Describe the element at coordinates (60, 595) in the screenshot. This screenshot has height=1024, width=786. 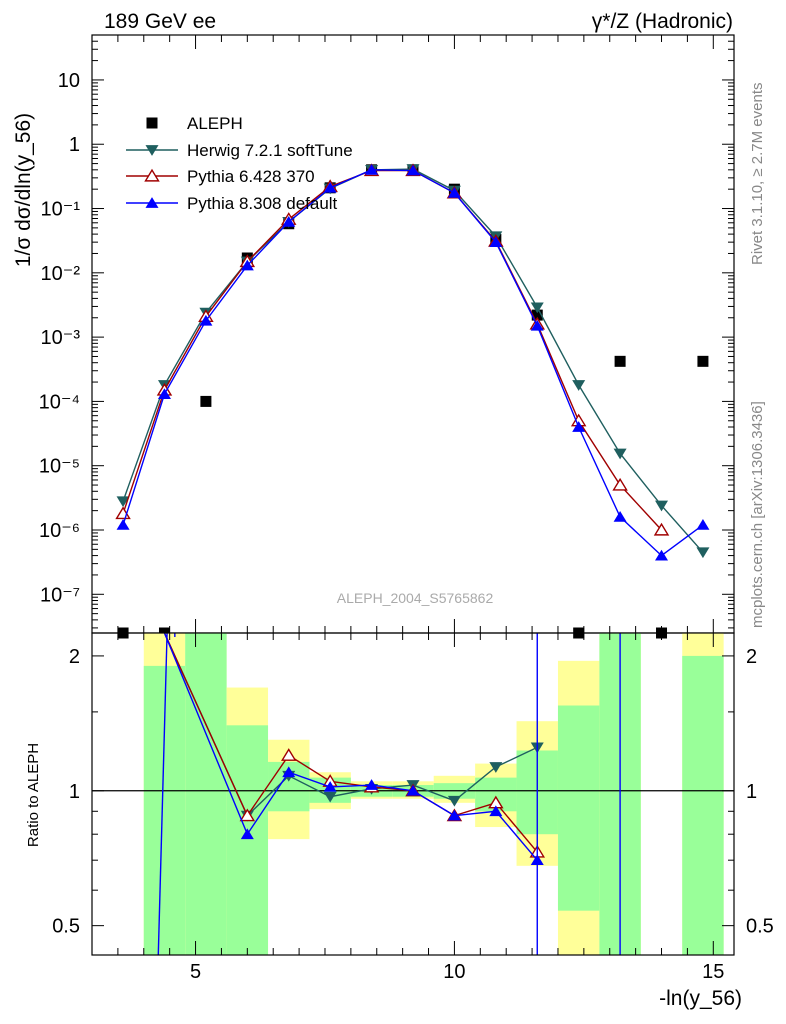
I see `y-tick-label: 10⁻⁷` at that location.